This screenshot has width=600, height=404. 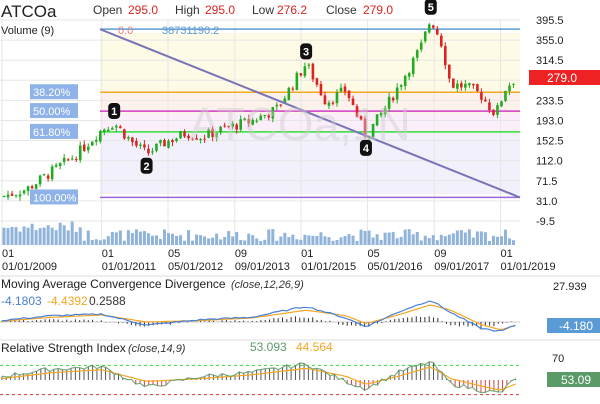 I want to click on x-tick-date: 01/01/2009, so click(x=29, y=267).